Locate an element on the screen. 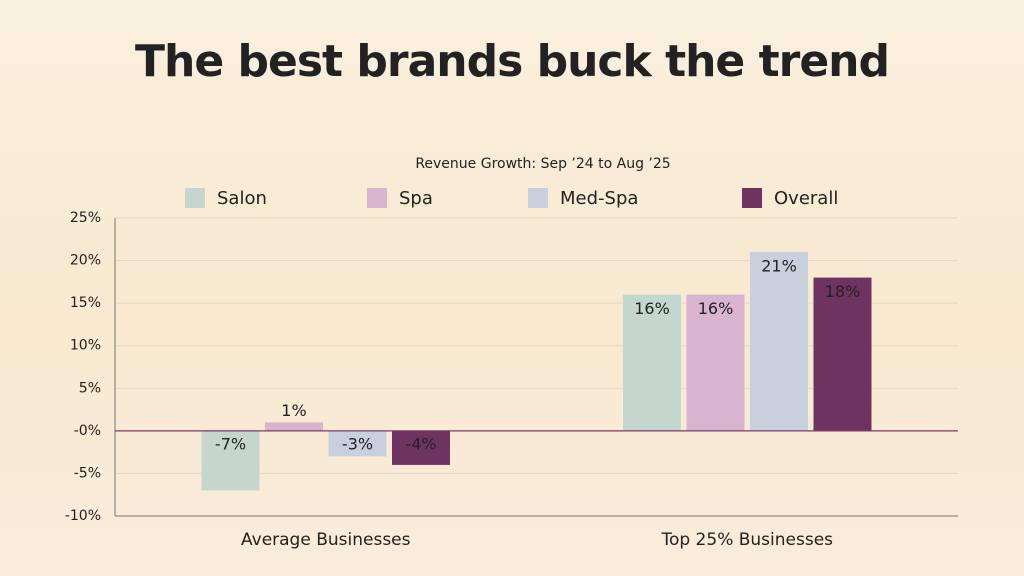 The image size is (1024, 576). x-tick-label: Average Businesses is located at coordinates (326, 540).